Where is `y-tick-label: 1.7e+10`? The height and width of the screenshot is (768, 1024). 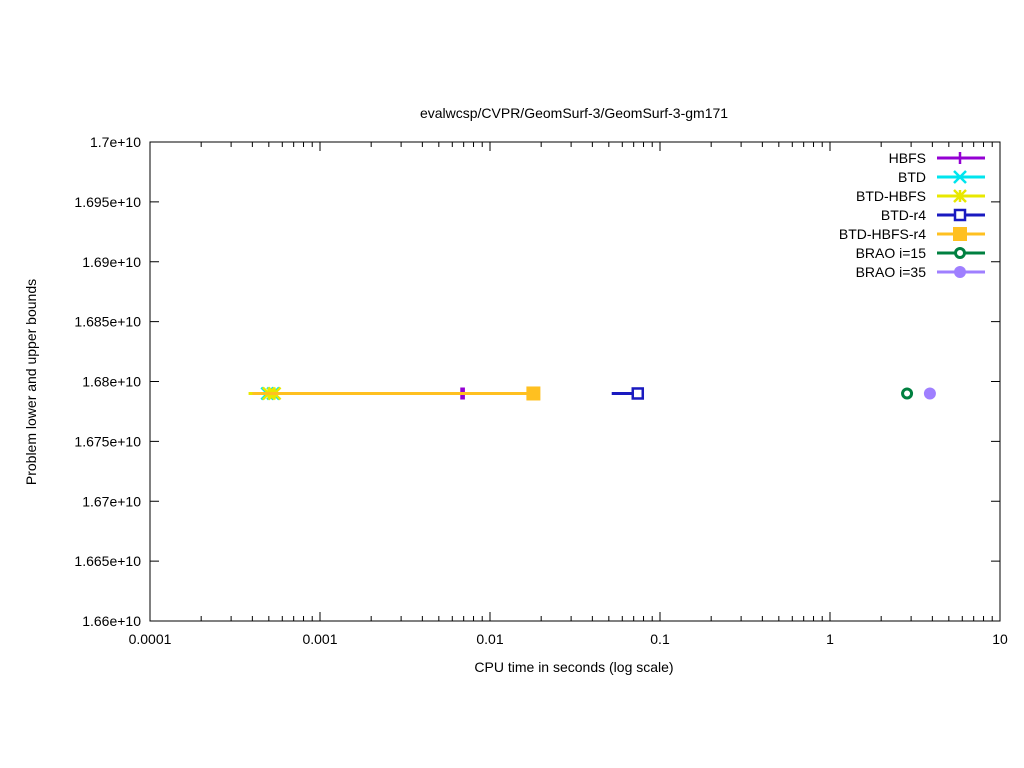 y-tick-label: 1.7e+10 is located at coordinates (115, 142).